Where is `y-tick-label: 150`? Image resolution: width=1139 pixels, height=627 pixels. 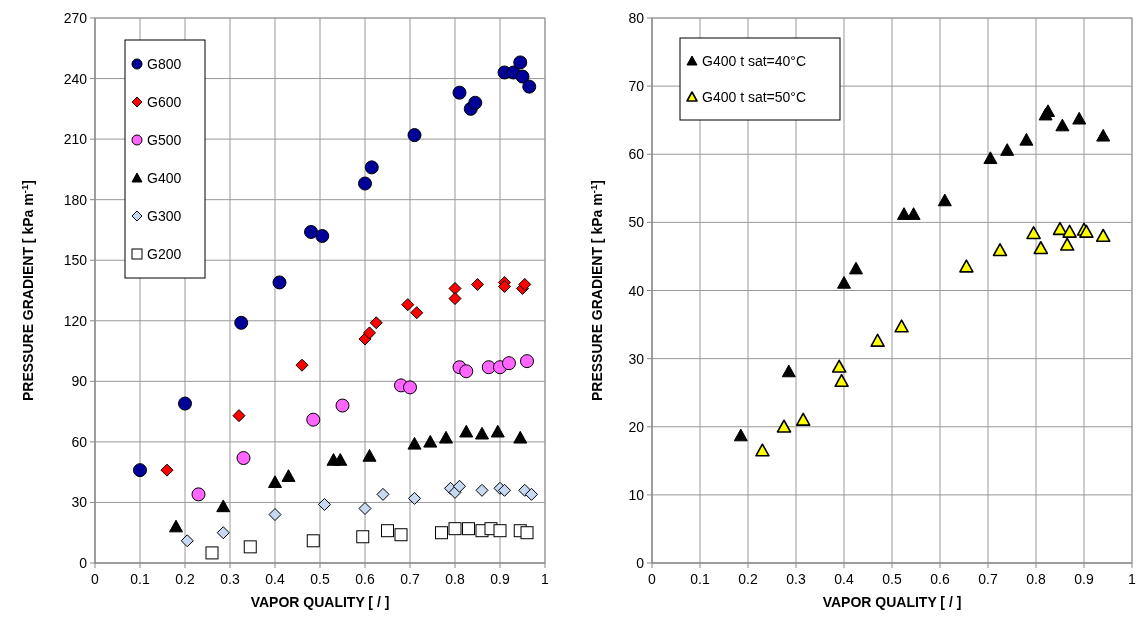
y-tick-label: 150 is located at coordinates (75, 260).